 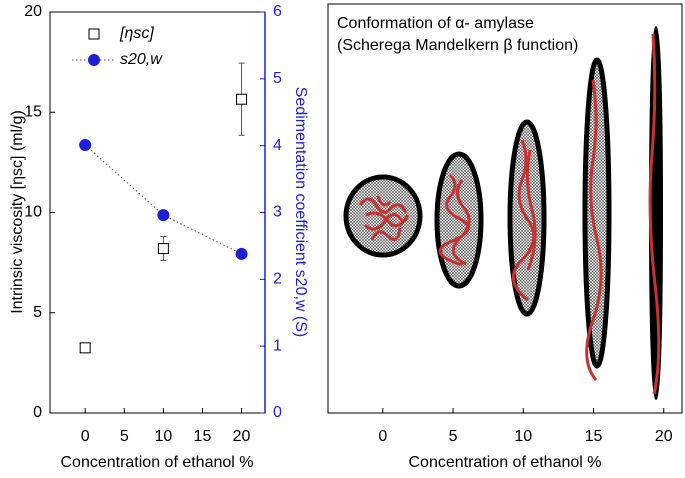 I want to click on y2-tick-label: 2, so click(x=277, y=279).